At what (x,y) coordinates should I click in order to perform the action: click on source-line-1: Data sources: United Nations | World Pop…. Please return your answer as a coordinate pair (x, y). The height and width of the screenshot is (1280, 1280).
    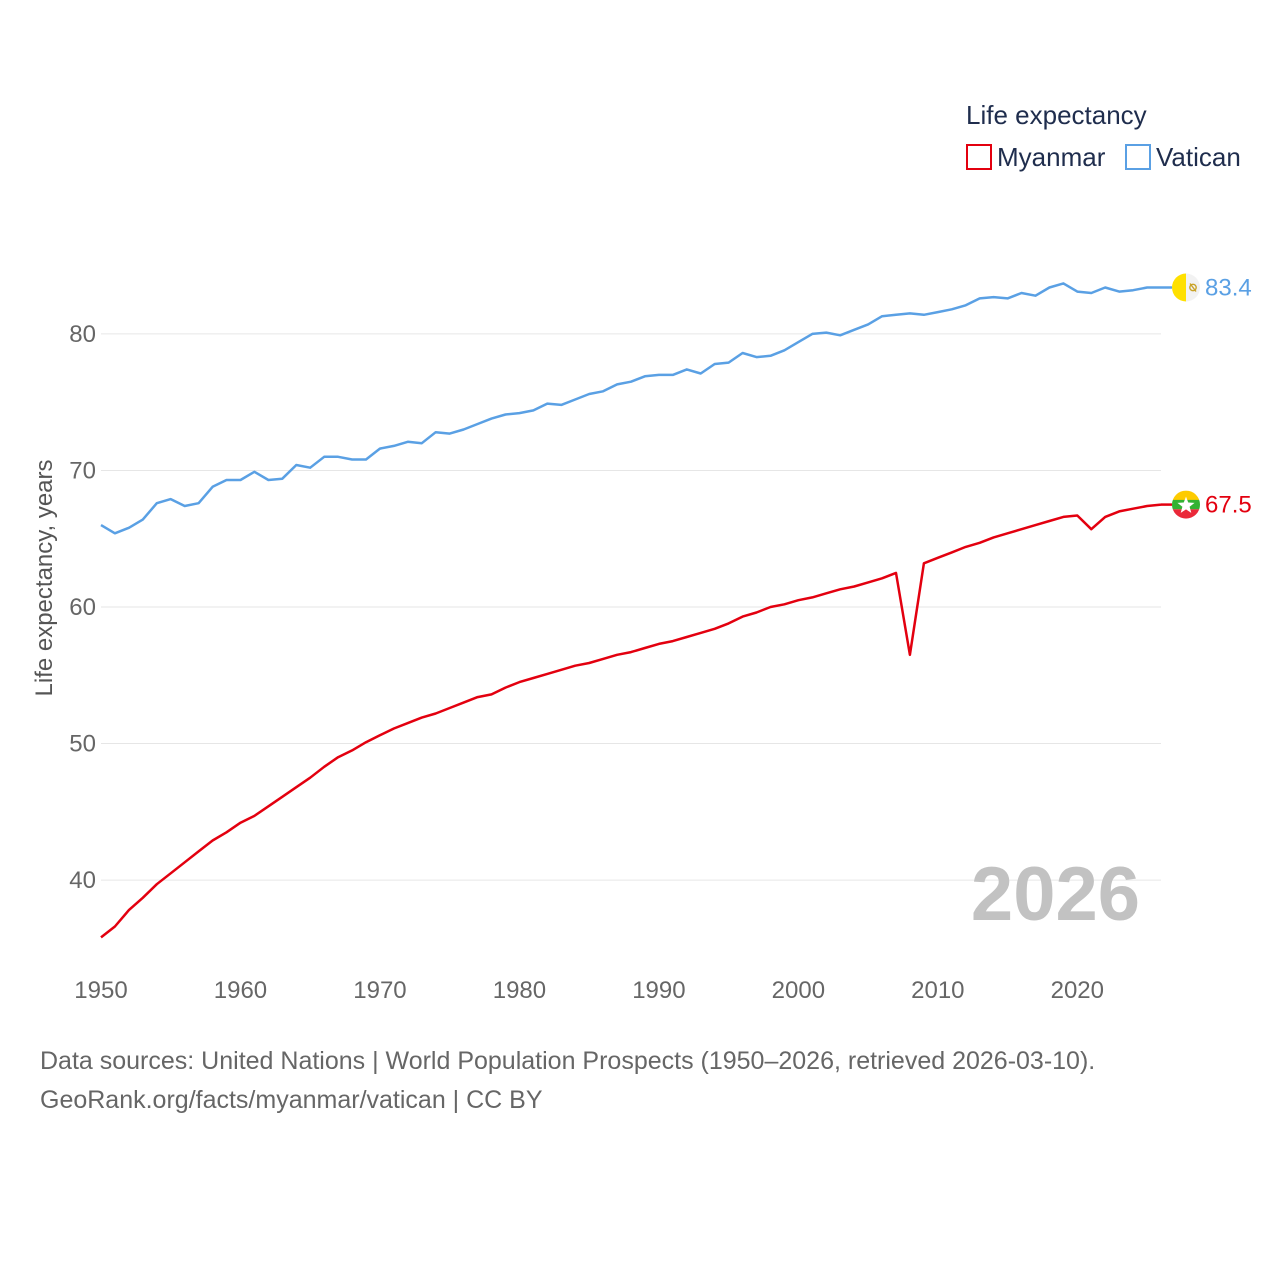
    Looking at the image, I should click on (568, 1061).